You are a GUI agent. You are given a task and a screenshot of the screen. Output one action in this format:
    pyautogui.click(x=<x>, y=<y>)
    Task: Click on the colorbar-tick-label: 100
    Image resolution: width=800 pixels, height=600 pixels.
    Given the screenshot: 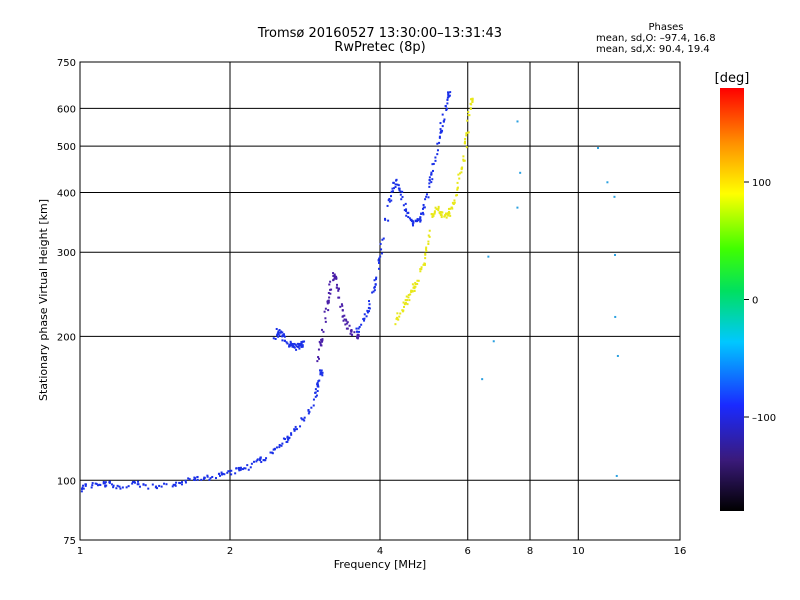 What is the action you would take?
    pyautogui.click(x=761, y=183)
    